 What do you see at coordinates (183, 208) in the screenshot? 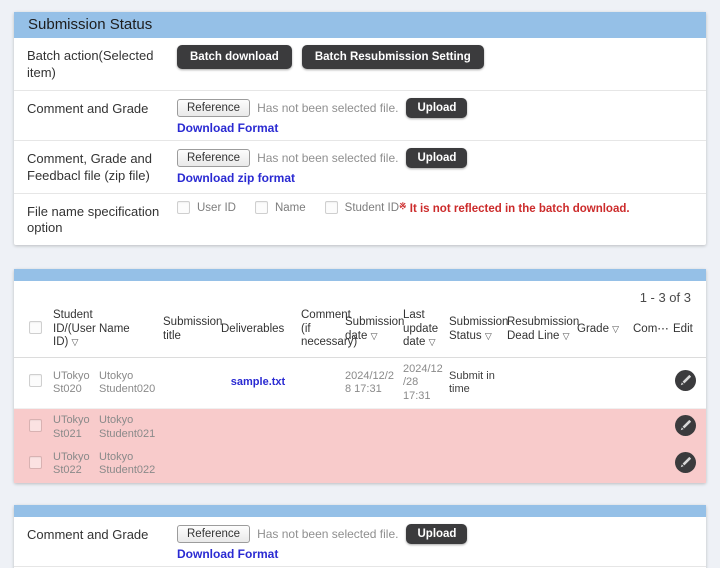
I see `user-id-checkbox` at bounding box center [183, 208].